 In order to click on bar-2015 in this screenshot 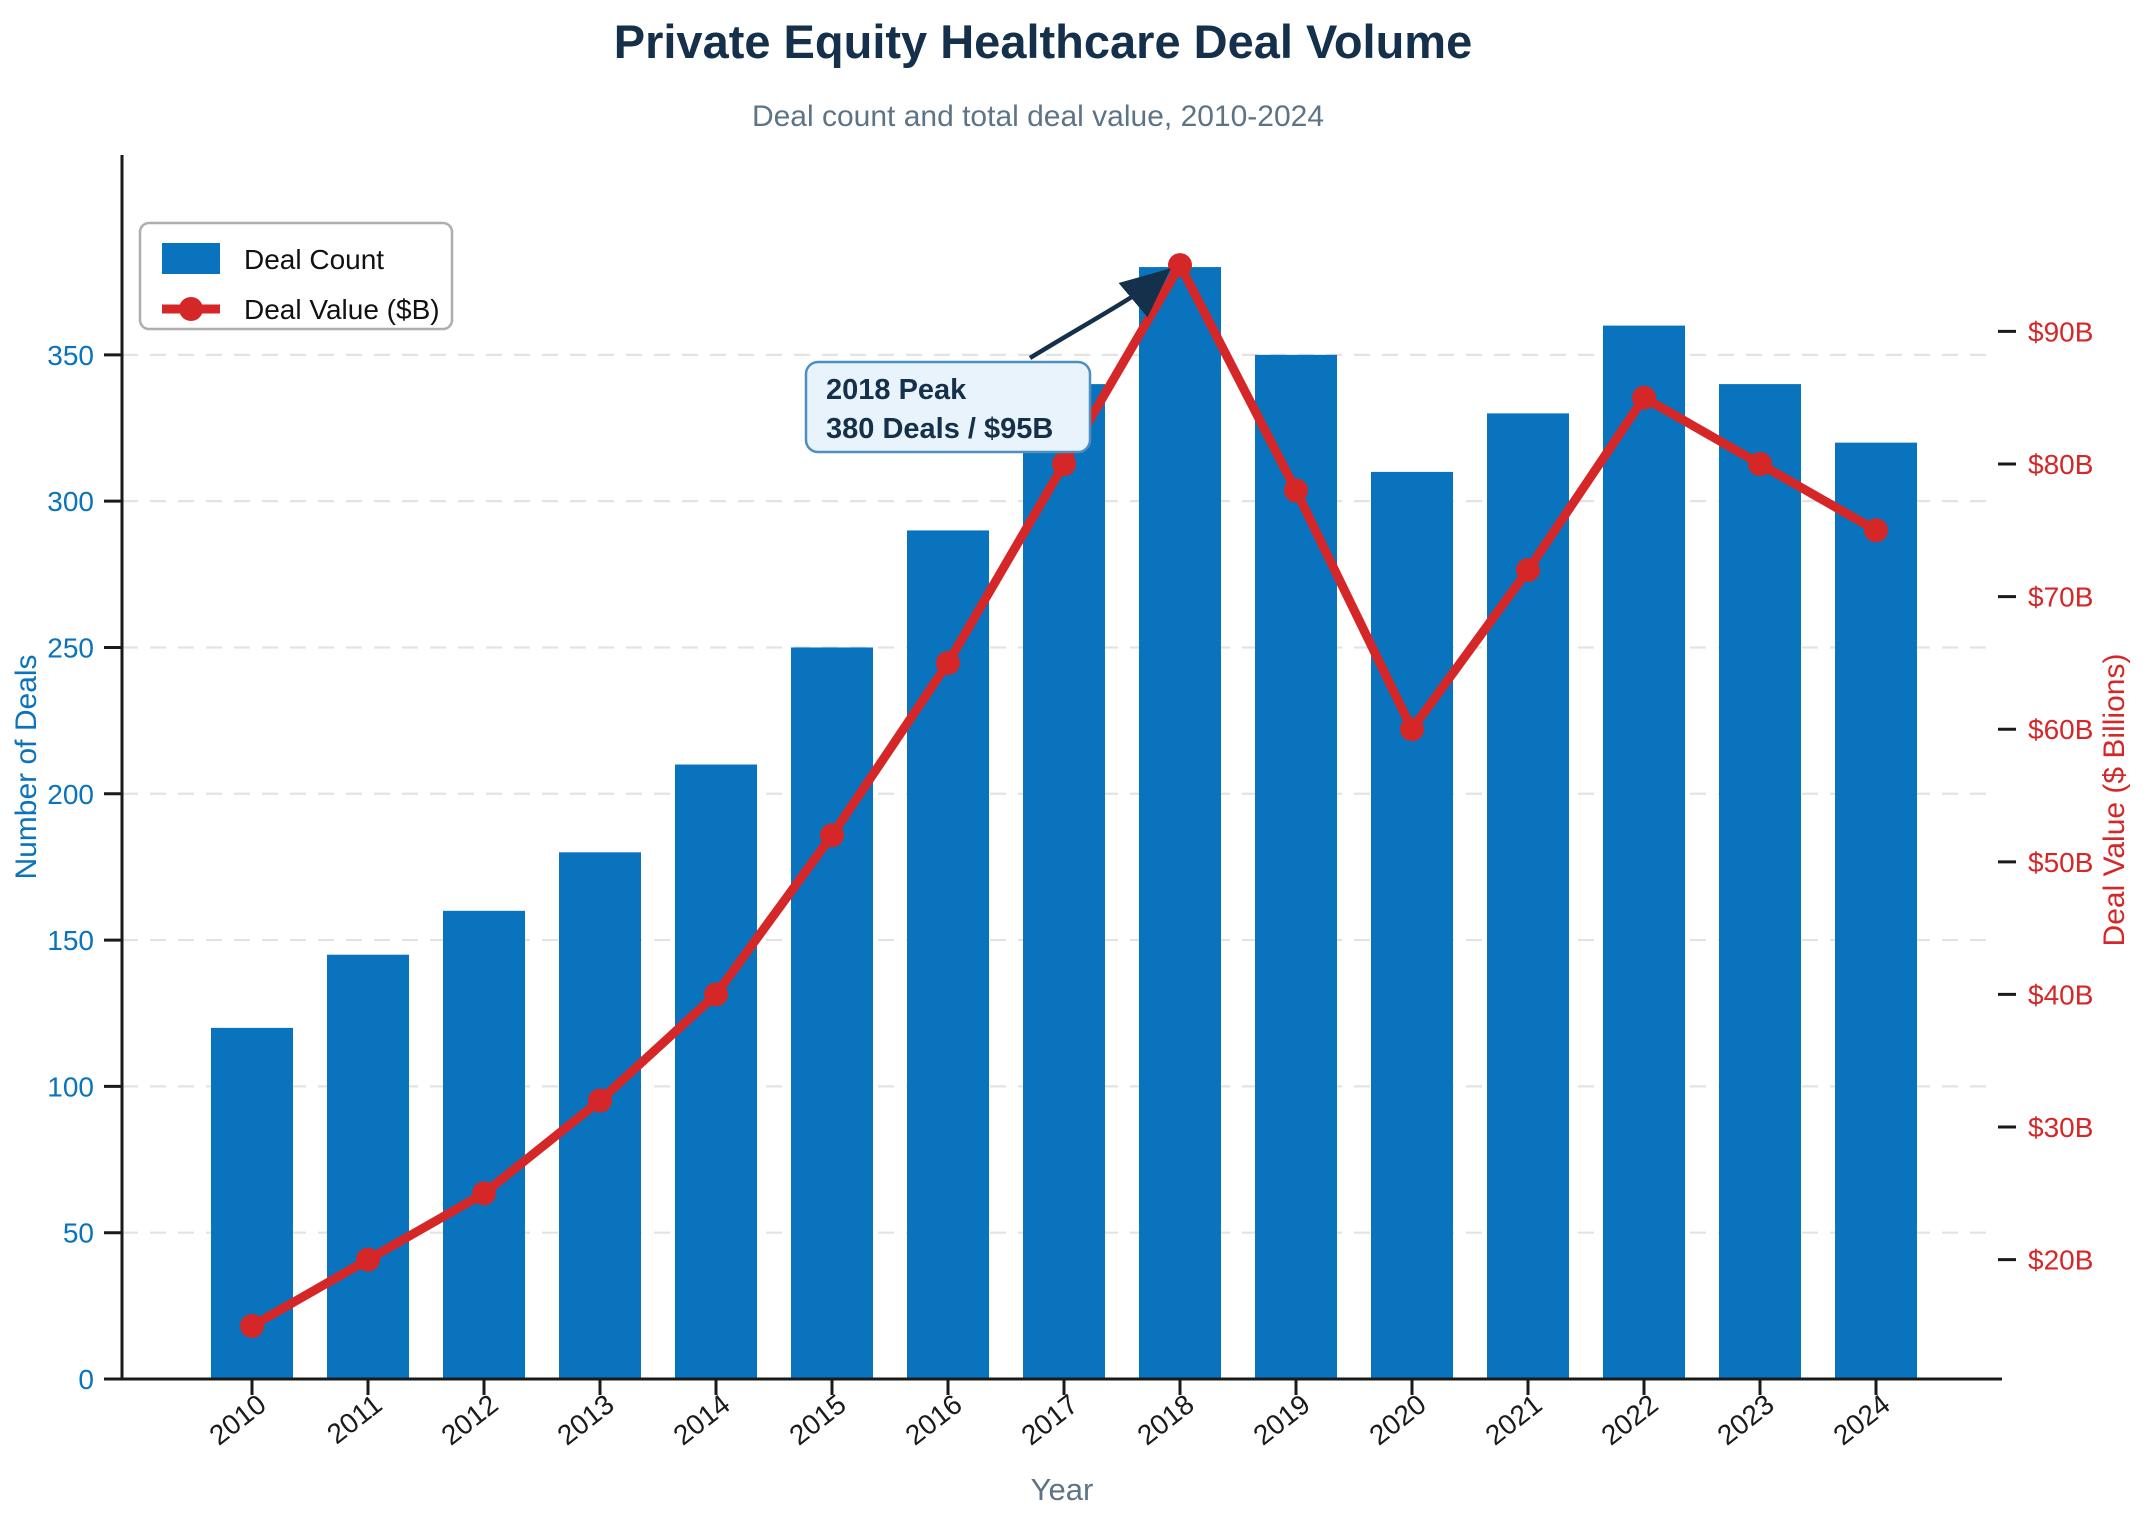, I will do `click(832, 1013)`.